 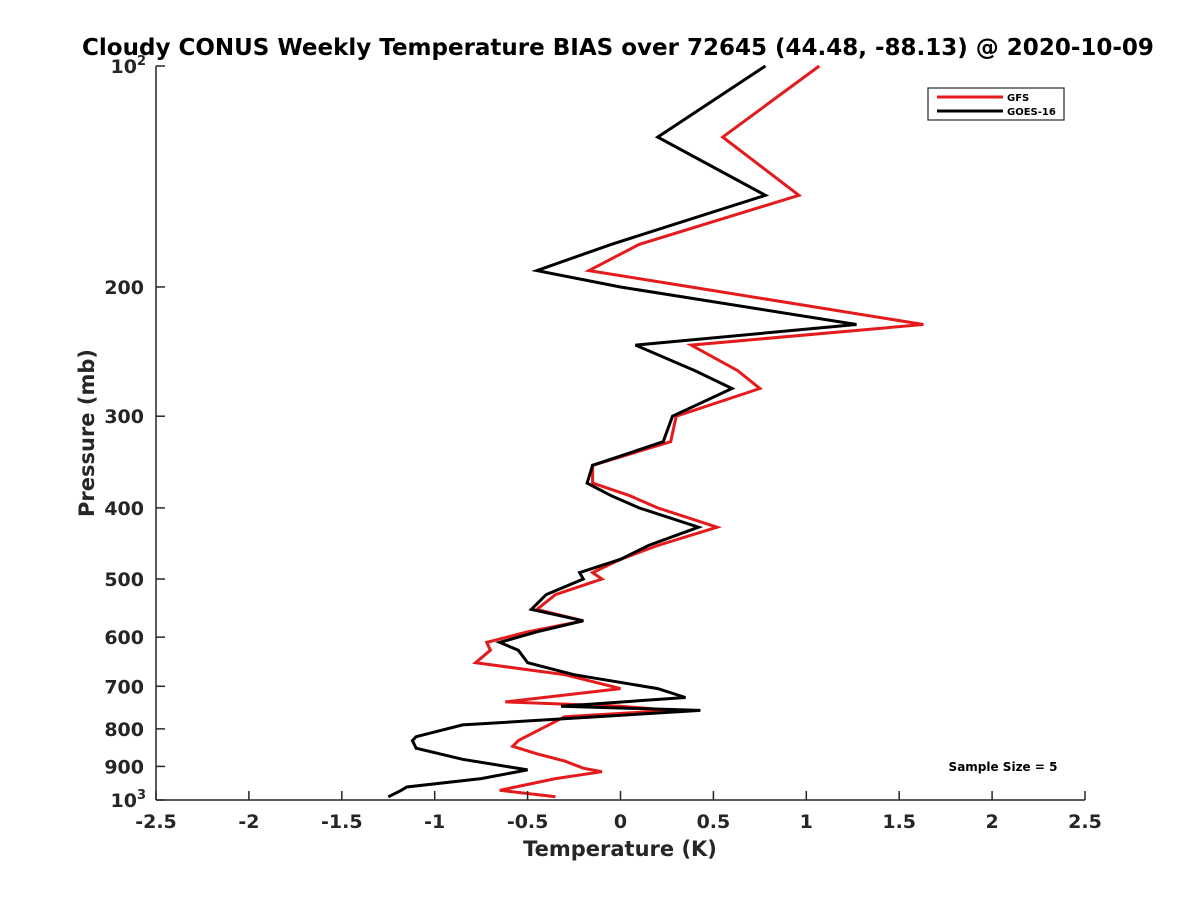 What do you see at coordinates (124, 638) in the screenshot?
I see `y-tick-label: 600` at bounding box center [124, 638].